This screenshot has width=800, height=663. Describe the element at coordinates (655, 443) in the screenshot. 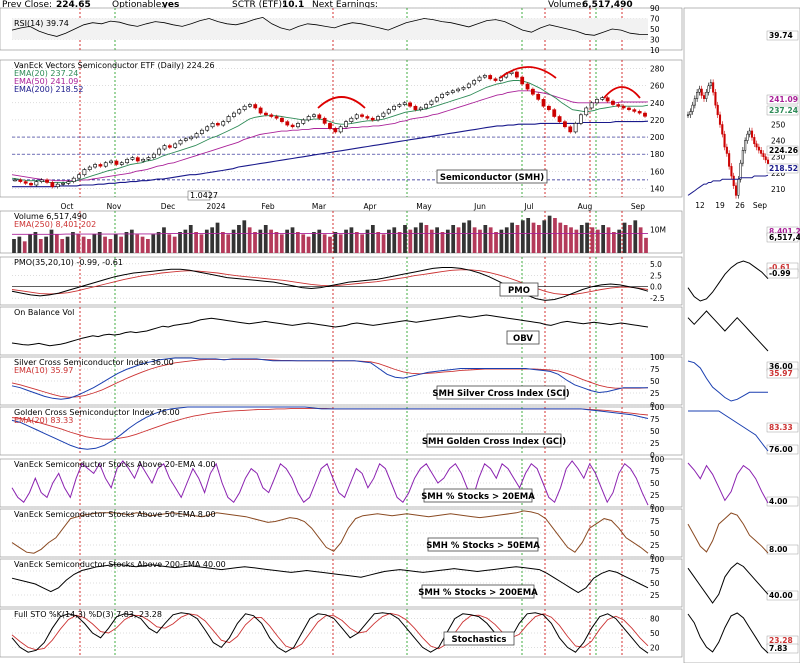

I see `y-tick-label: 25` at that location.